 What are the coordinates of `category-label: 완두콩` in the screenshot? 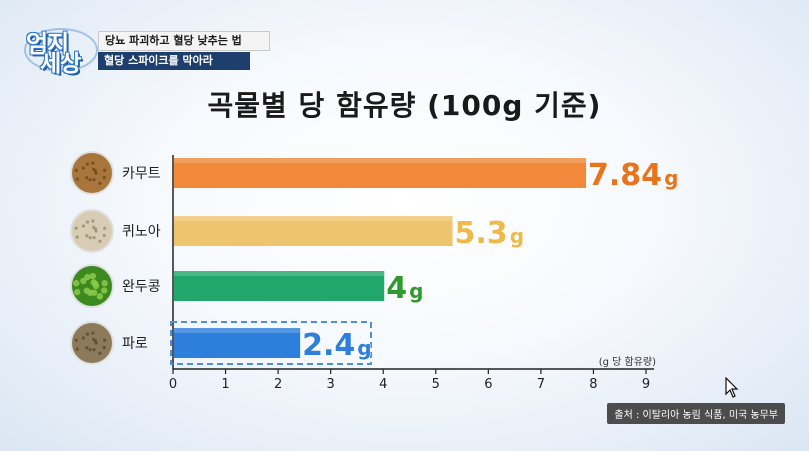 It's located at (141, 287).